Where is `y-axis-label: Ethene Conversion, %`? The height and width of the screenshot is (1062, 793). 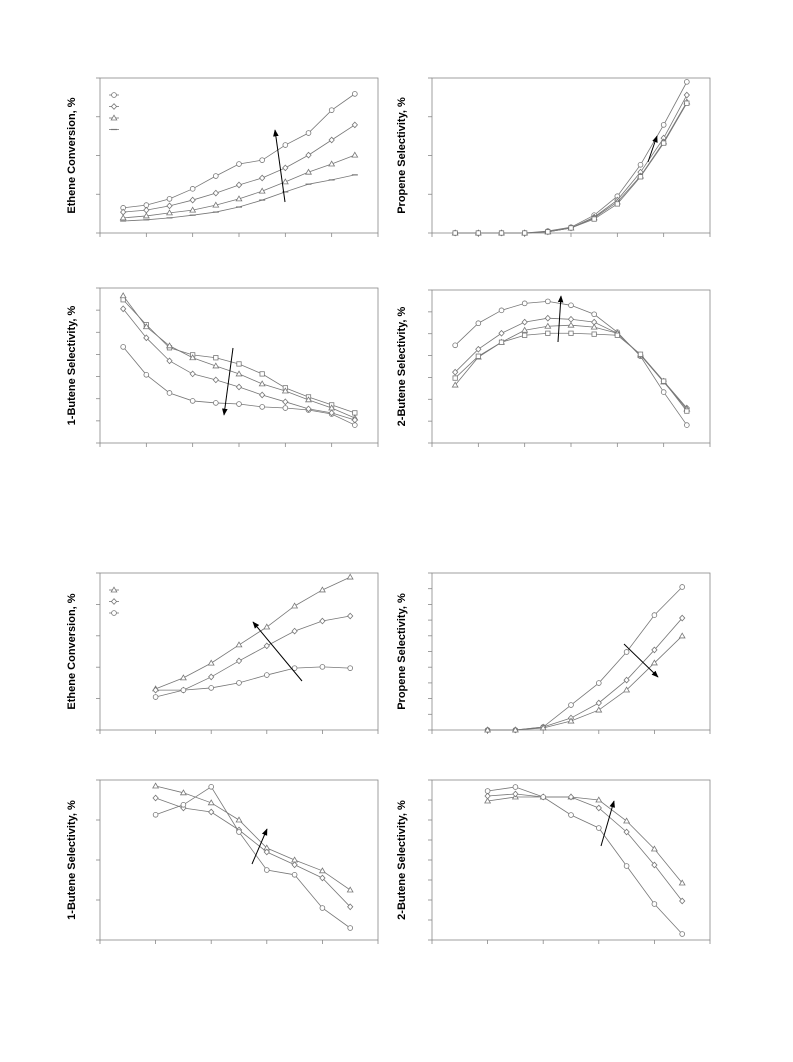 y-axis-label: Ethene Conversion, % is located at coordinates (72, 651).